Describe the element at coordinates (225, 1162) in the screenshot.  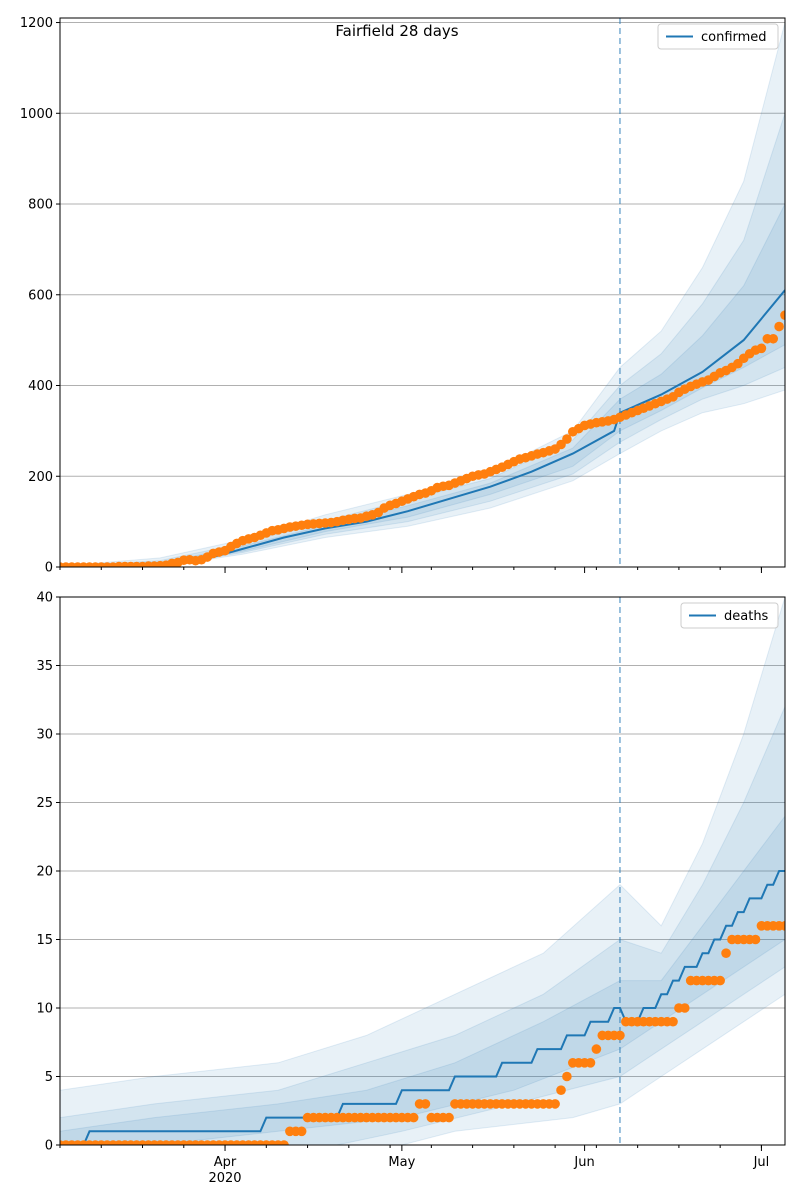
I see `x-tick-label: Apr` at that location.